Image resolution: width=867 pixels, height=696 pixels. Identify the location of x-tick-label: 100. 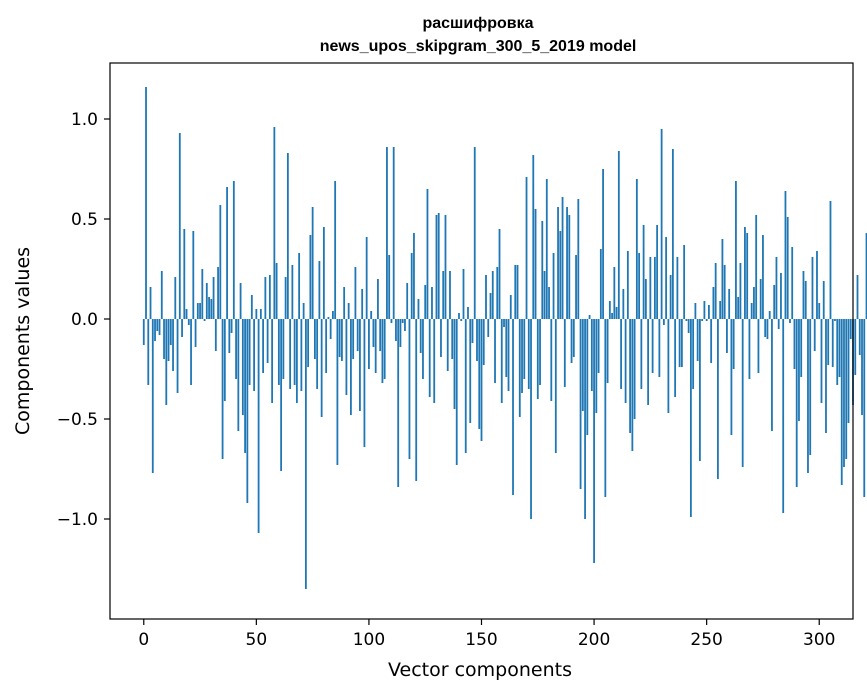
(369, 640).